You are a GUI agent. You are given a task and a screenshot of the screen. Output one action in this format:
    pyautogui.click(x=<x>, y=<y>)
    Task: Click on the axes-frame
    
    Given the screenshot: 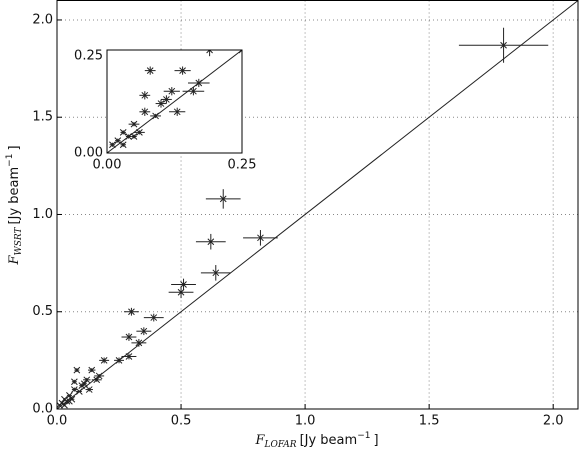 What is the action you would take?
    pyautogui.click(x=174, y=101)
    